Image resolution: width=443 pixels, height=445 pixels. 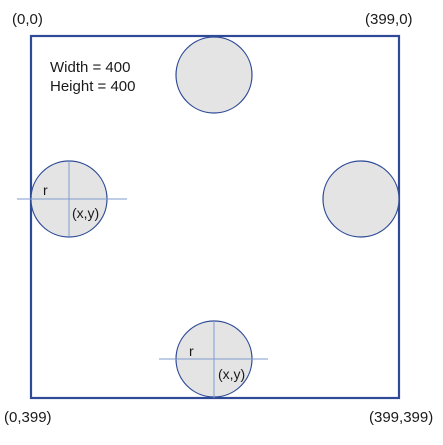 What do you see at coordinates (361, 199) in the screenshot?
I see `circle-right` at bounding box center [361, 199].